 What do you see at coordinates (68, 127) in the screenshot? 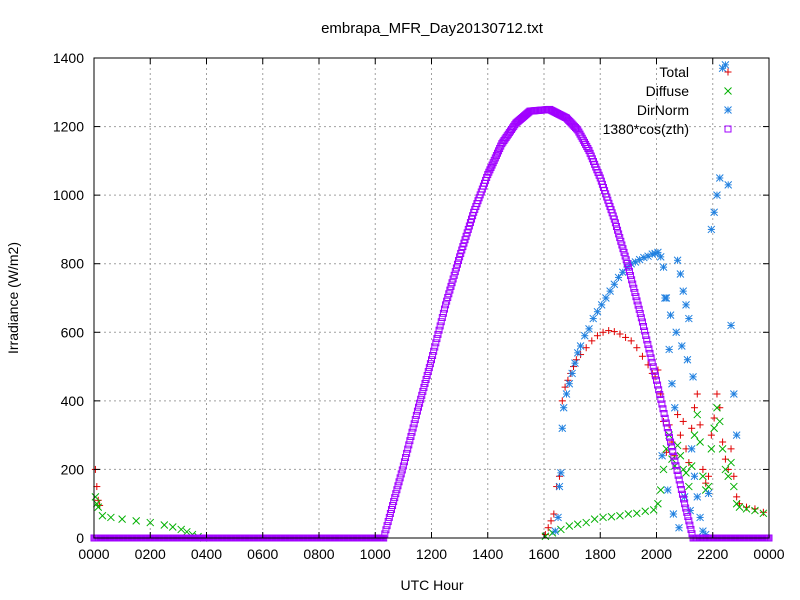
I see `y-tick-label: 1200` at bounding box center [68, 127].